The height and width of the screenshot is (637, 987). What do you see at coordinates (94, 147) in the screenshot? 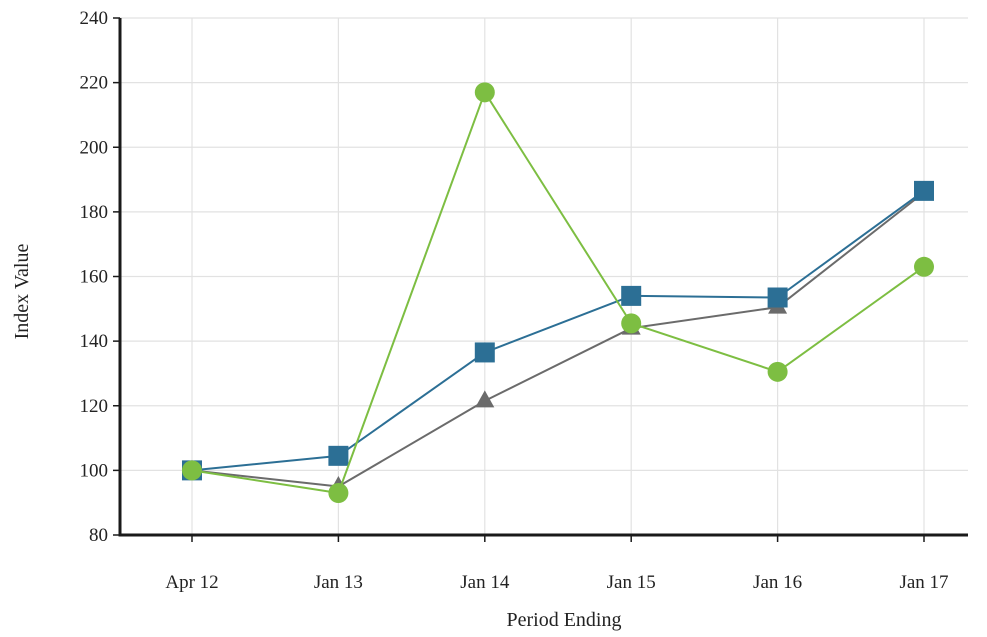
I see `y-tick-label: 200` at bounding box center [94, 147].